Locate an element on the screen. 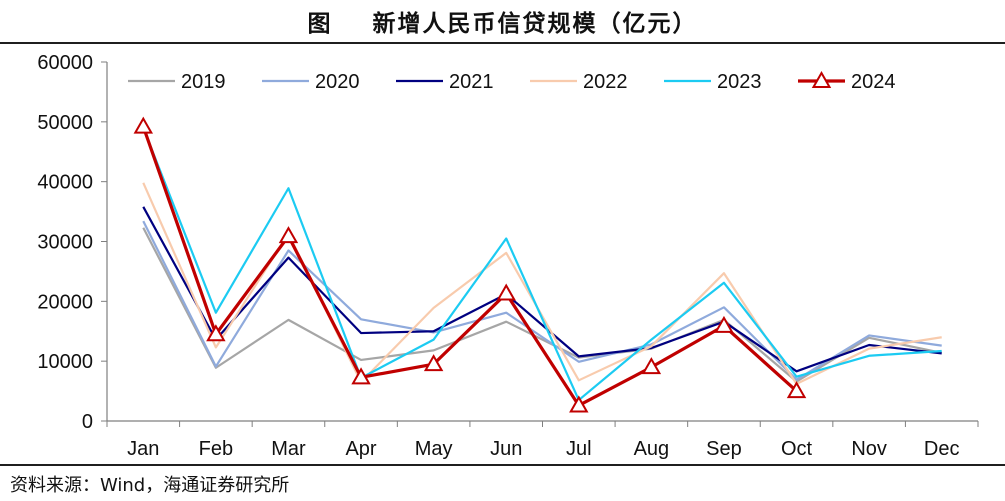 The height and width of the screenshot is (501, 1005). y-tick-label: 10000 is located at coordinates (65, 362).